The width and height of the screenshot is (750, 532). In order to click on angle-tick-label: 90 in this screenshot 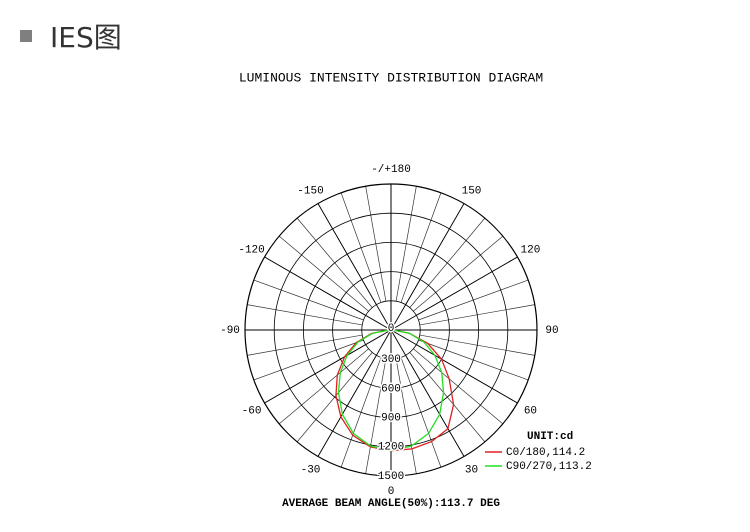, I will do `click(551, 331)`.